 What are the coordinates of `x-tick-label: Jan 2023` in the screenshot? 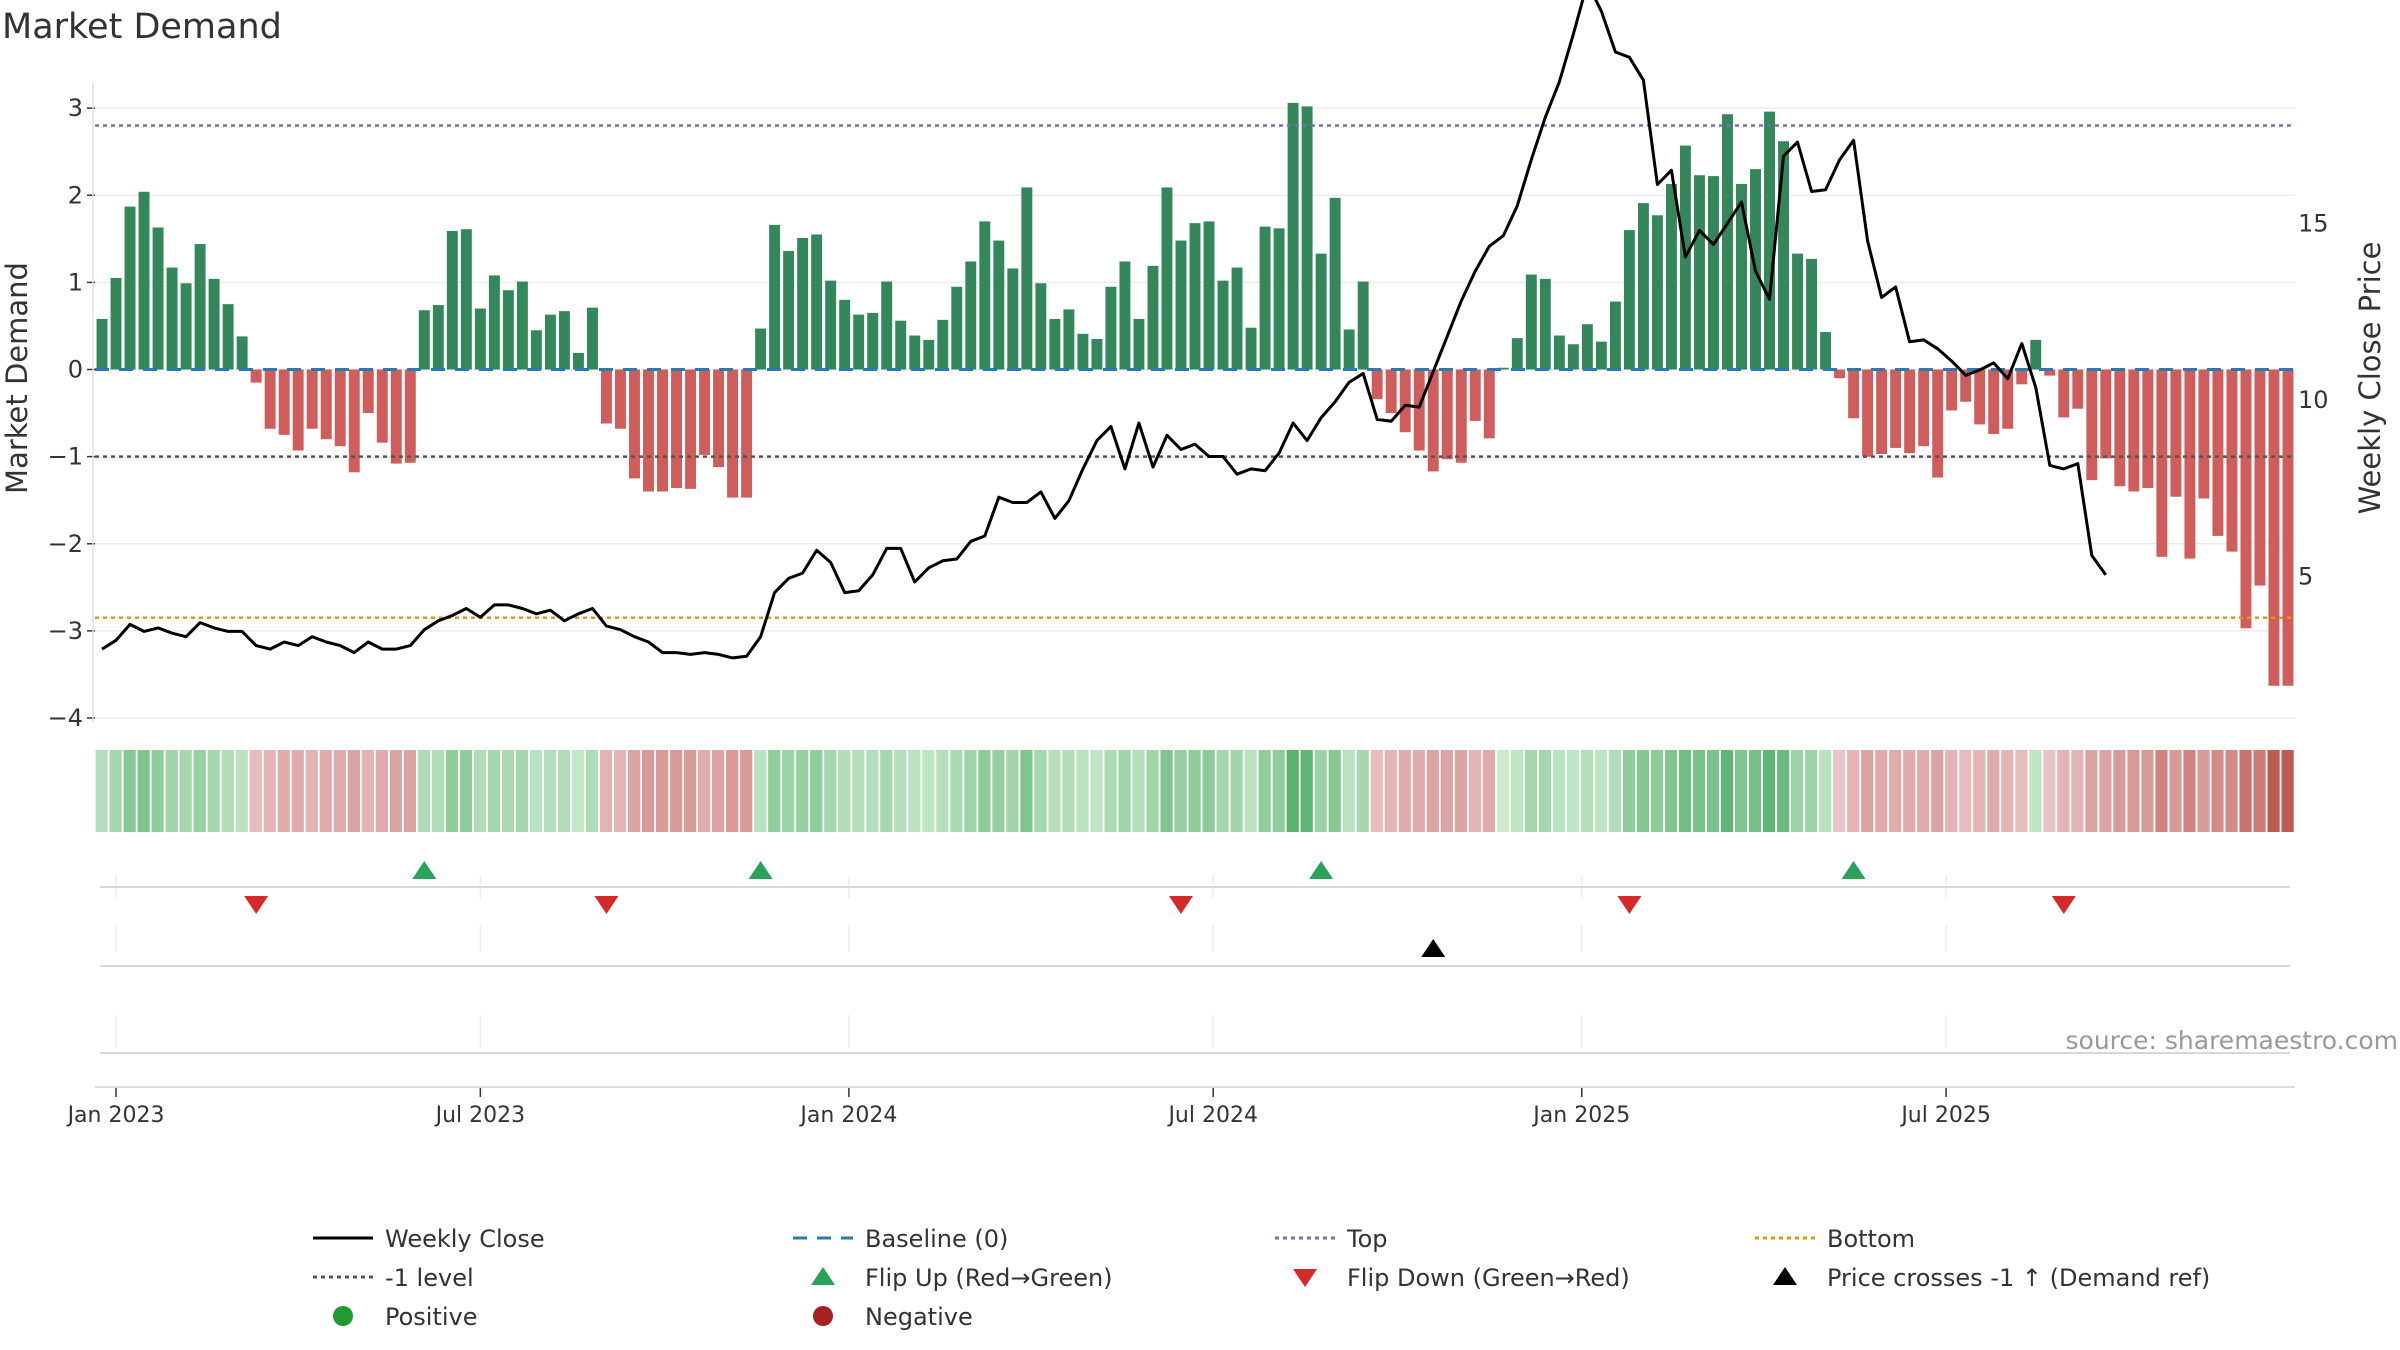 It's located at (115, 1115).